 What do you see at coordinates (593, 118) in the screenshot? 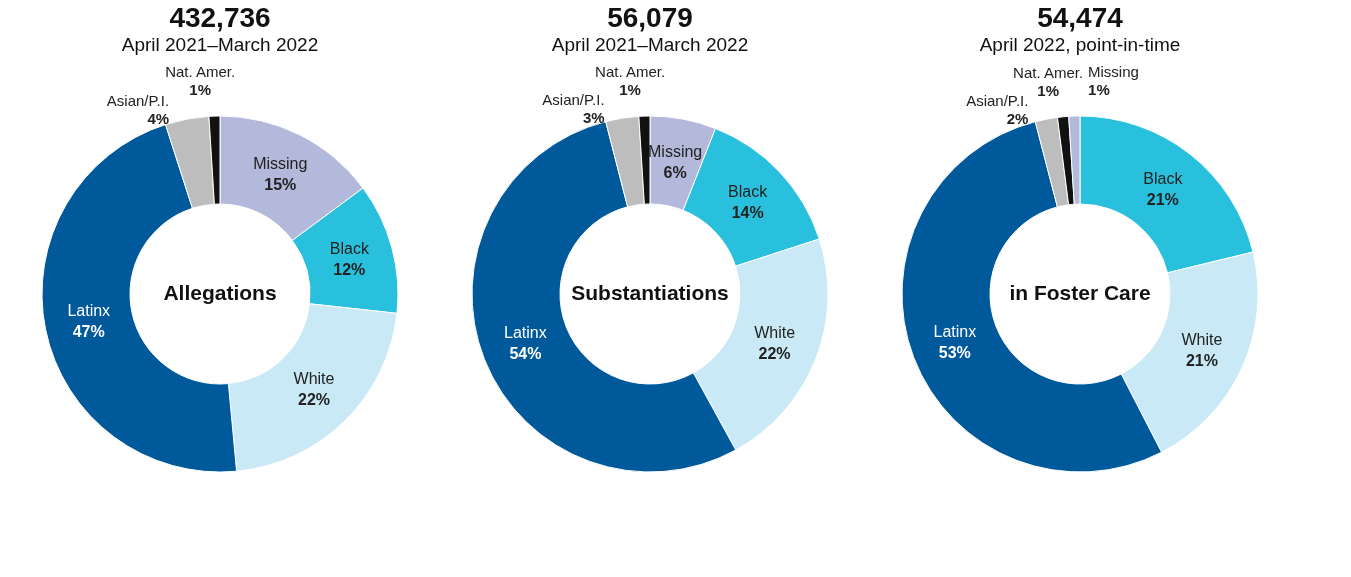
I see `data-label: 3%` at bounding box center [593, 118].